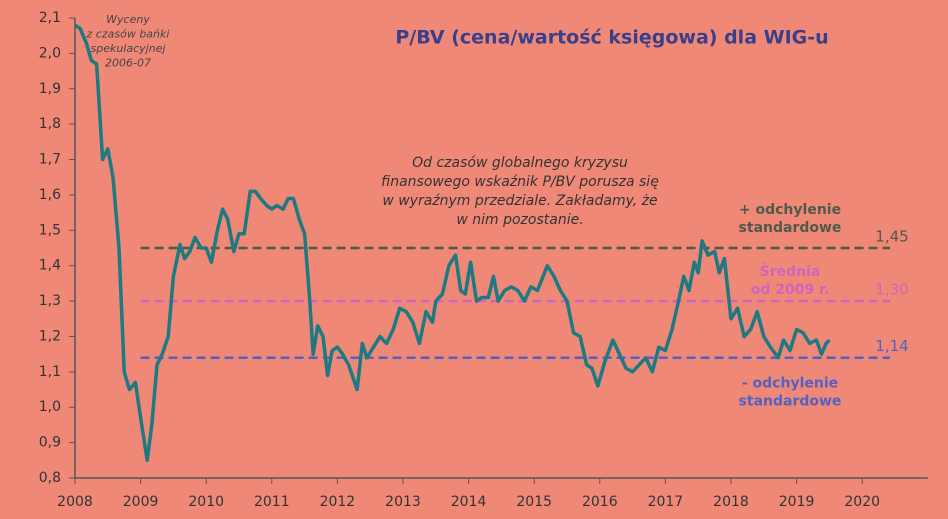 This screenshot has height=519, width=948. What do you see at coordinates (50, 266) in the screenshot?
I see `y-tick-label: 1,4` at bounding box center [50, 266].